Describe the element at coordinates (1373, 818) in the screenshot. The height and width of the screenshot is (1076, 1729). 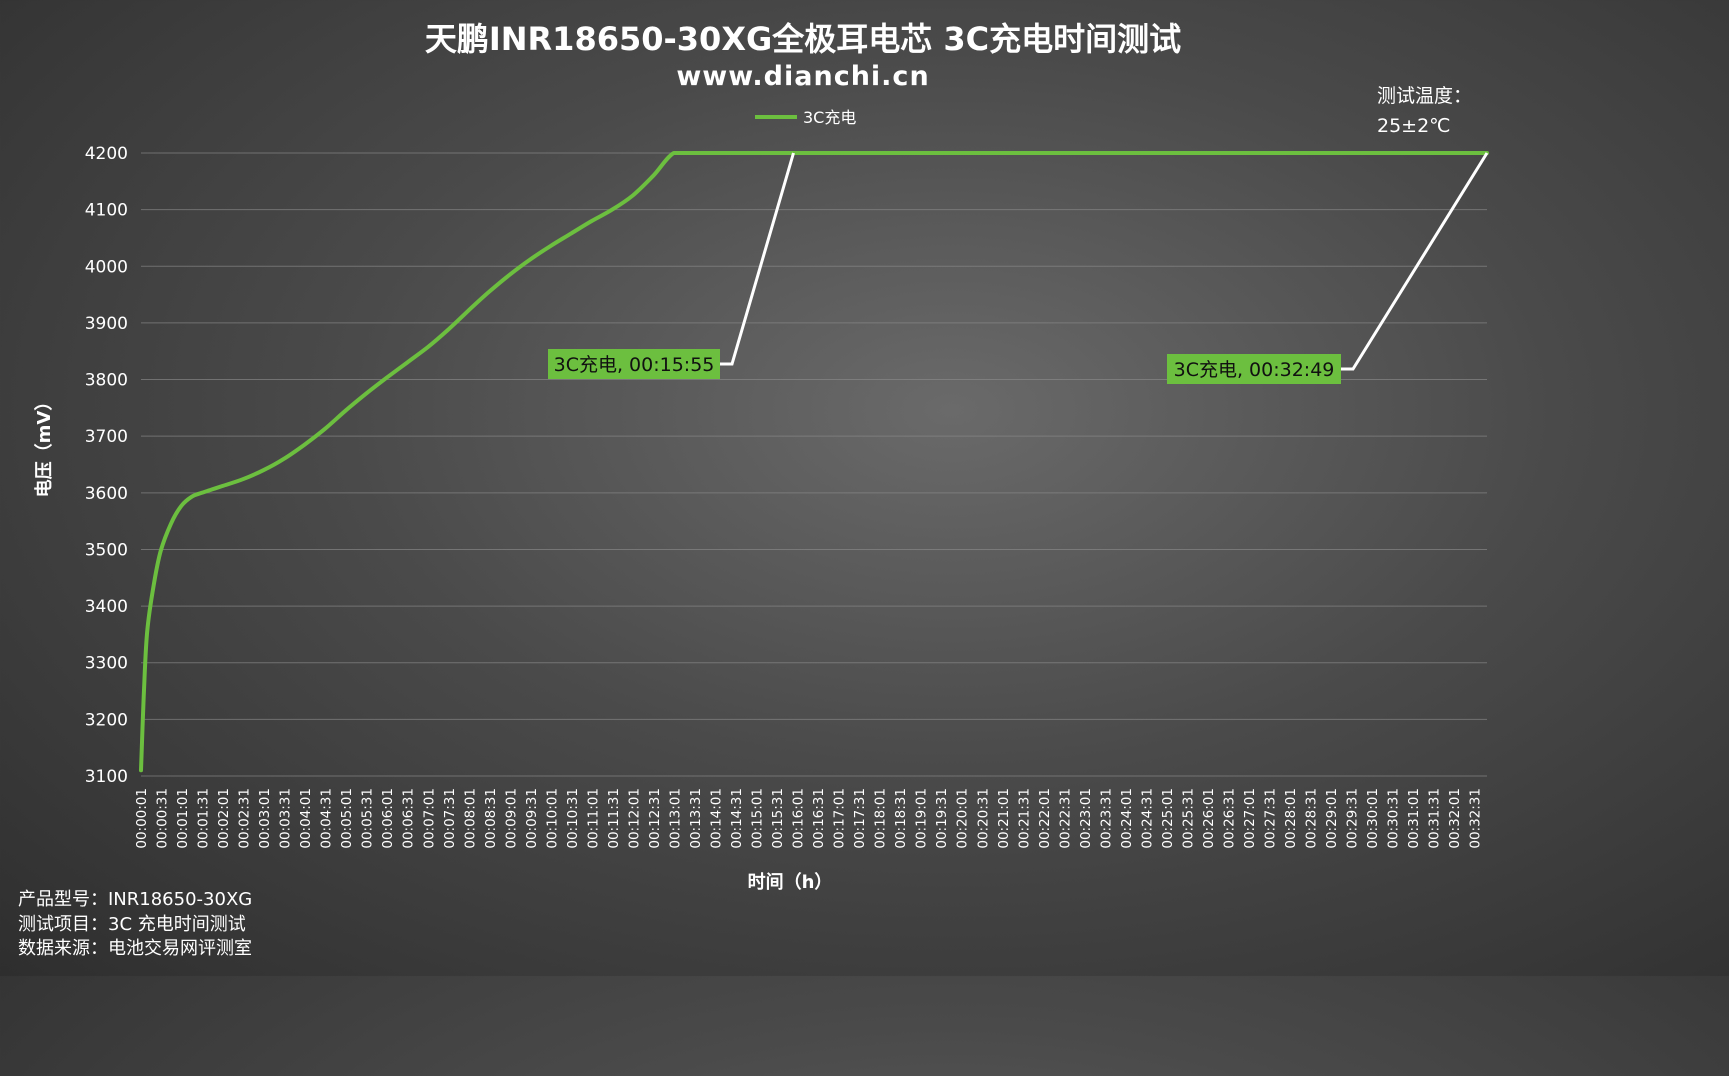
I see `x-tick-label: 00:30:01` at that location.